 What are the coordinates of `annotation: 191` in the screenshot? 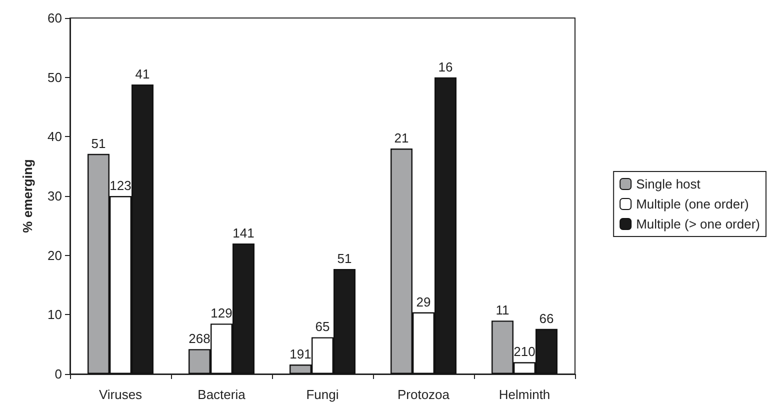 It's located at (301, 354).